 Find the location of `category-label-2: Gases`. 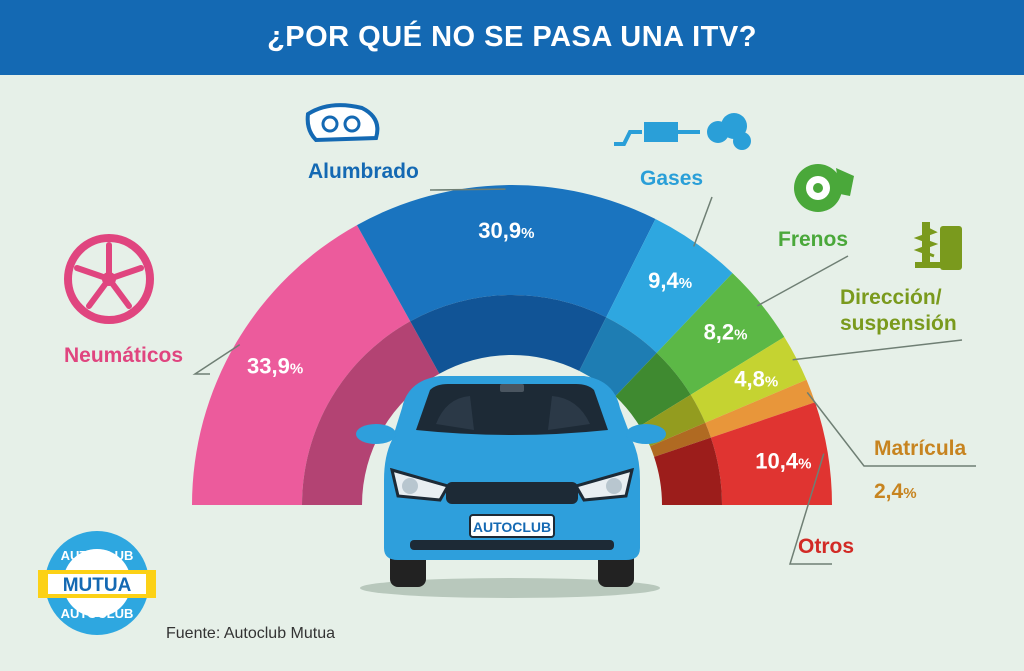

category-label-2: Gases is located at coordinates (671, 178).